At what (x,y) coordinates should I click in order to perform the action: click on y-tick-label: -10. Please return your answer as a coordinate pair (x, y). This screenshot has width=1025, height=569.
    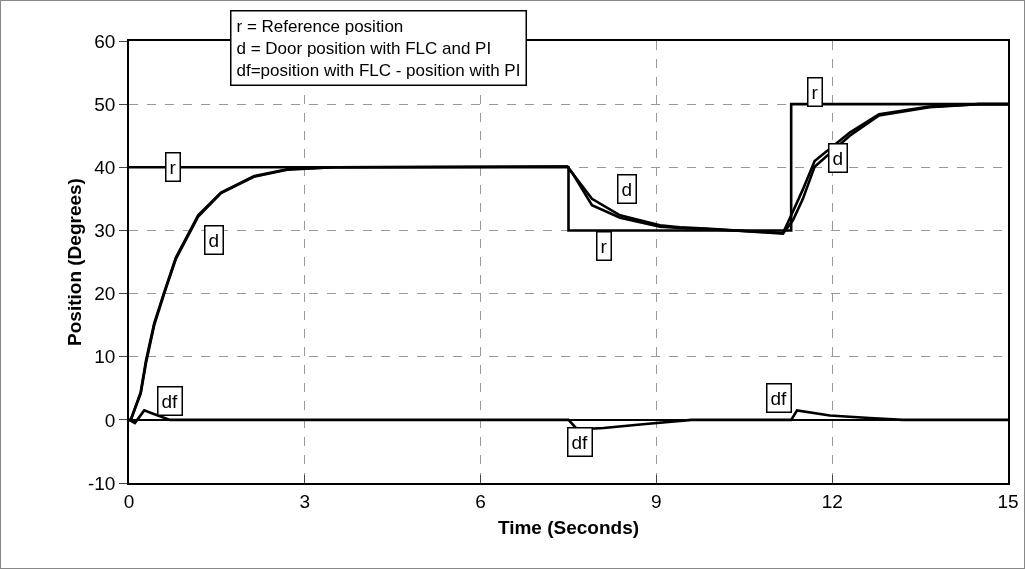
    Looking at the image, I should click on (101, 483).